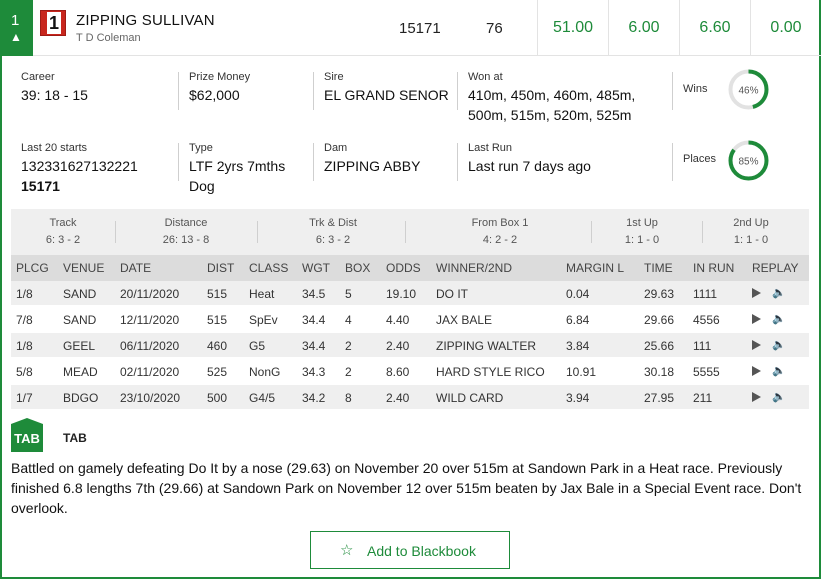 This screenshot has height=579, width=821. I want to click on cell-in-run: 1111, so click(705, 294).